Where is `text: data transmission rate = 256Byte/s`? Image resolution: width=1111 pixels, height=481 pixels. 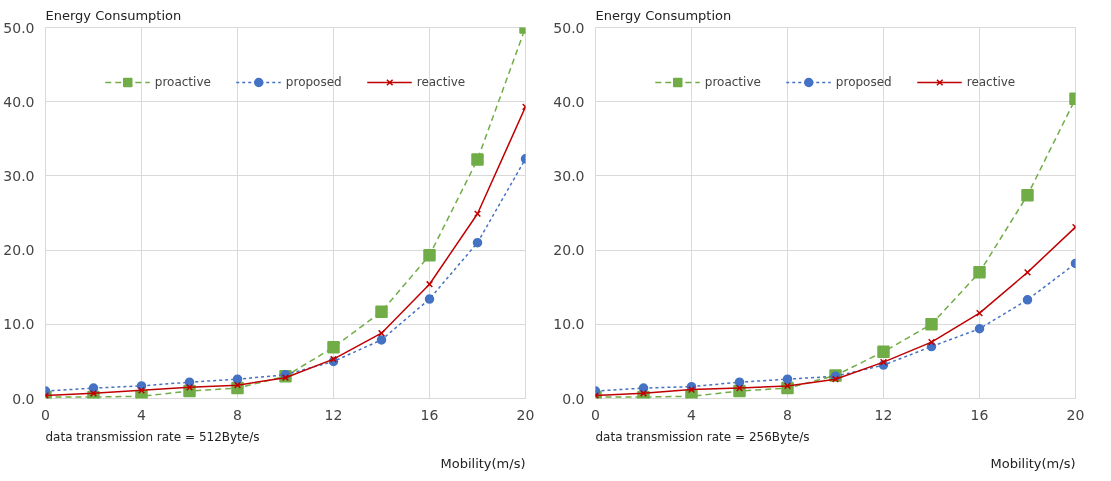
text: data transmission rate = 256Byte/s is located at coordinates (702, 436).